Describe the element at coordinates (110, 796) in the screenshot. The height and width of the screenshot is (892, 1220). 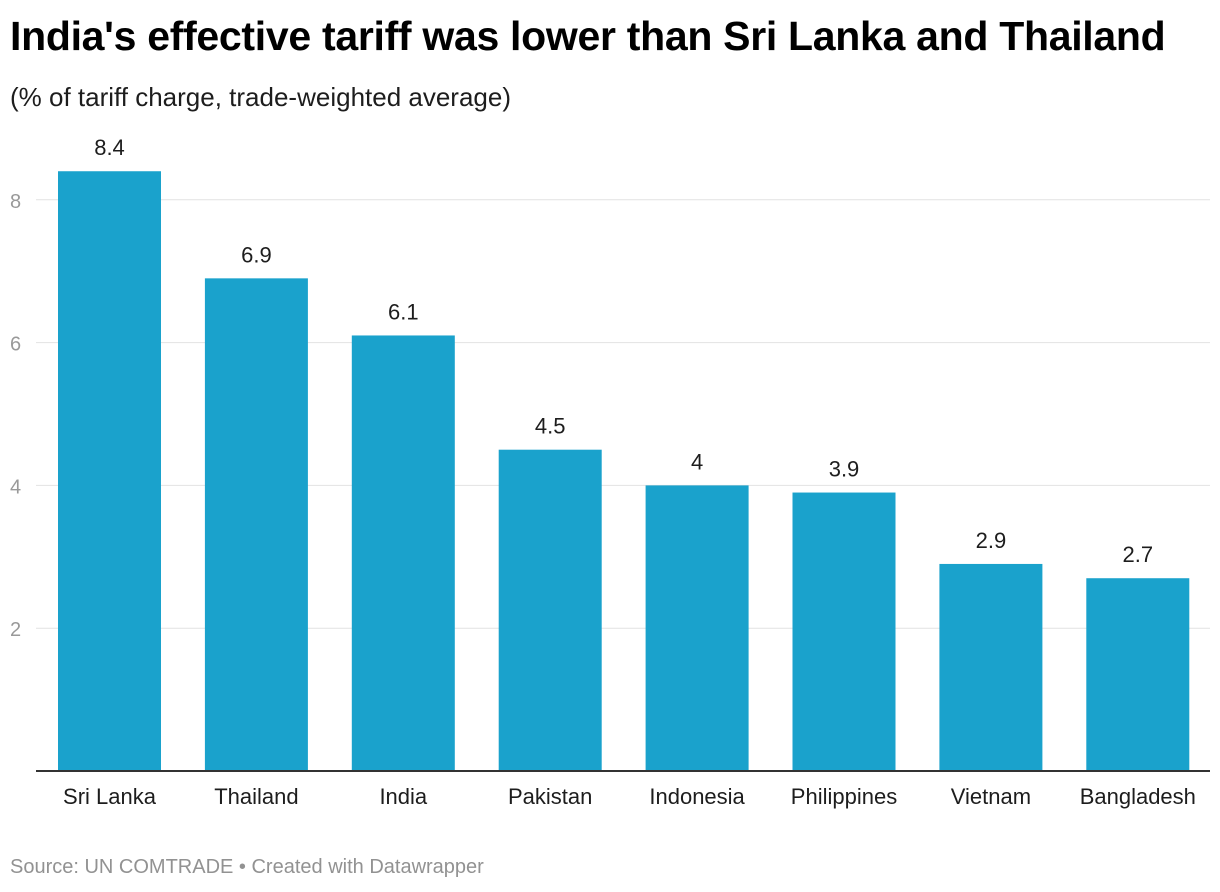
I see `x-tick-label: Sri Lanka` at that location.